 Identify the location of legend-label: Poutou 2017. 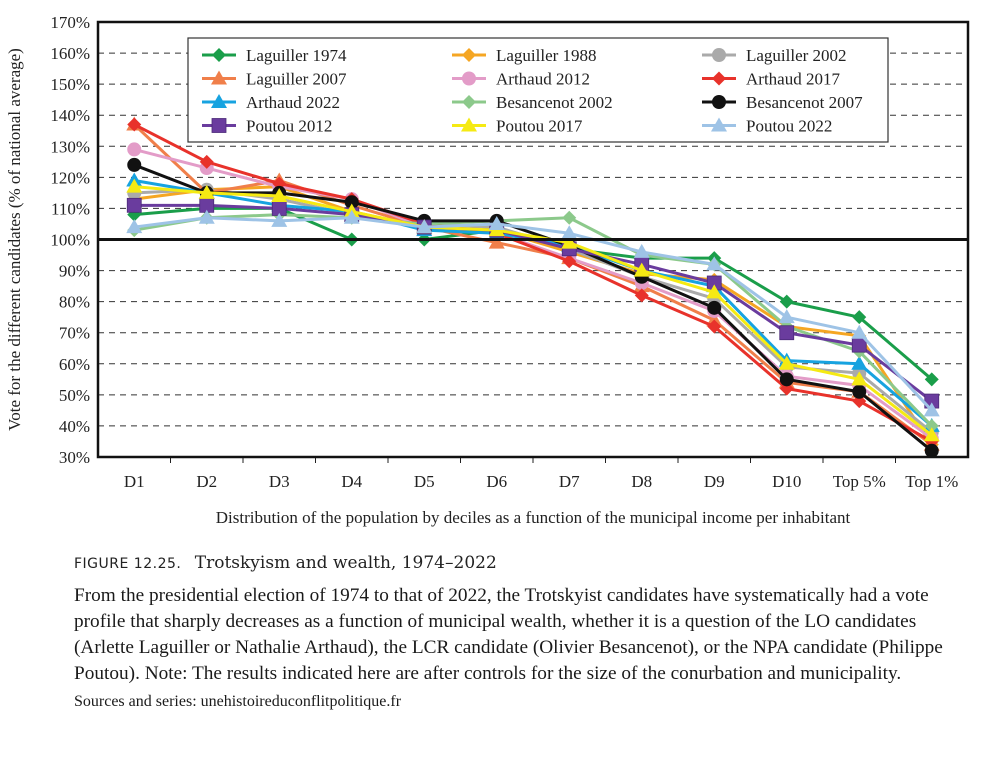
(539, 126).